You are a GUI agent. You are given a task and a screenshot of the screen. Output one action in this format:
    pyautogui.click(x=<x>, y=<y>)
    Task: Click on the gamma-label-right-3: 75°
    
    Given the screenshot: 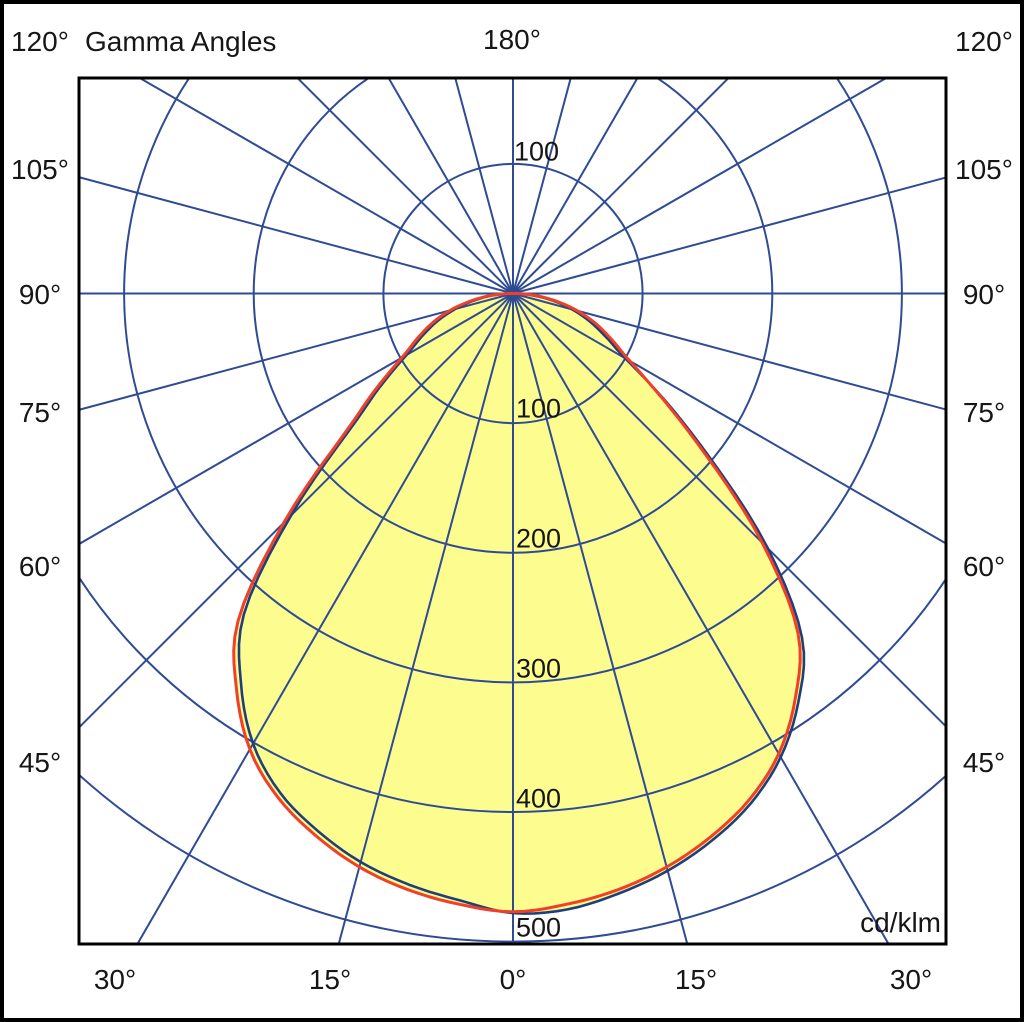 What is the action you would take?
    pyautogui.click(x=984, y=412)
    